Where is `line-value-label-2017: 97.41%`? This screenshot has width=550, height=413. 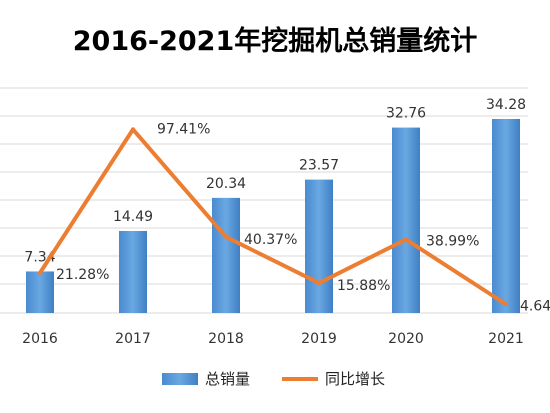 line-value-label-2017: 97.41% is located at coordinates (183, 129).